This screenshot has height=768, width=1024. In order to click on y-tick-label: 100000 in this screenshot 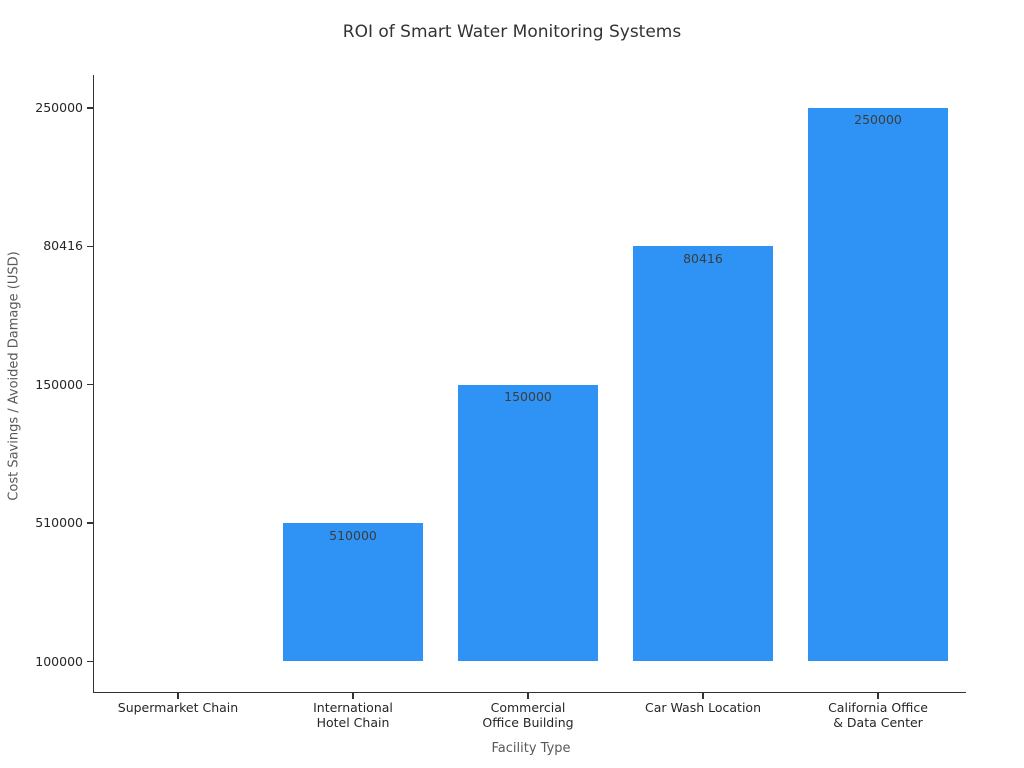, I will do `click(59, 661)`.